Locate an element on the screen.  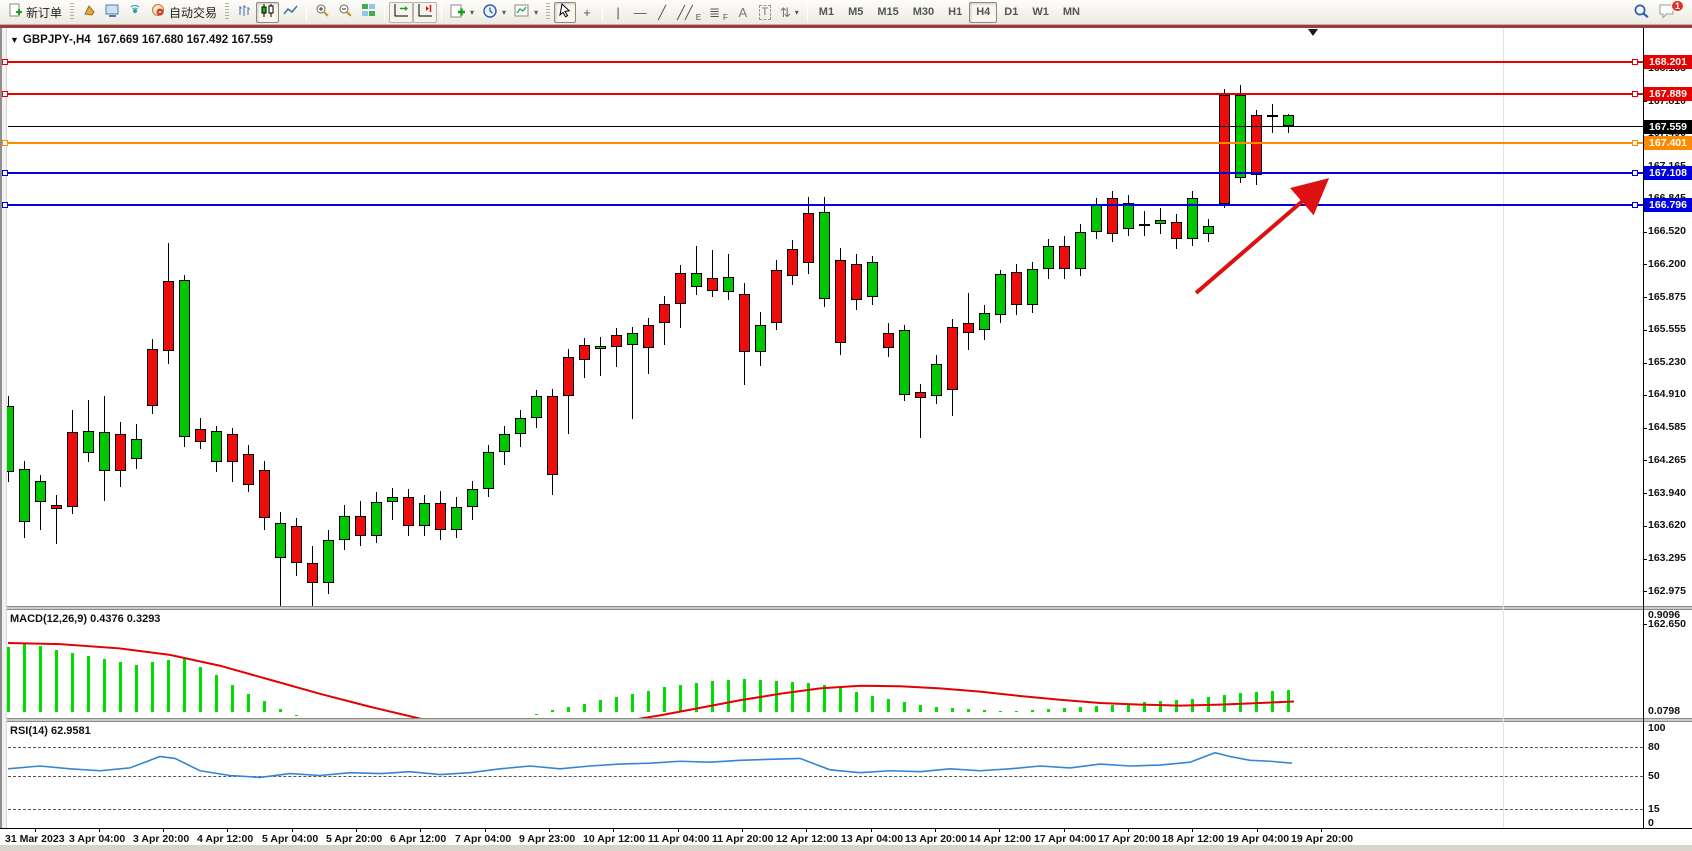
client-terminal-button is located at coordinates (112, 12).